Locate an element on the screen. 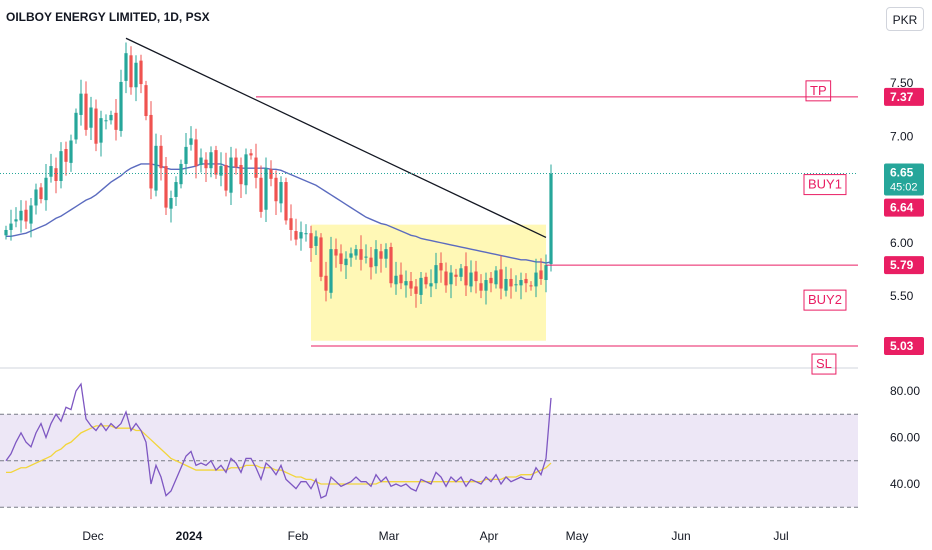 The width and height of the screenshot is (932, 550). rsi-tick: 40.00 is located at coordinates (905, 484).